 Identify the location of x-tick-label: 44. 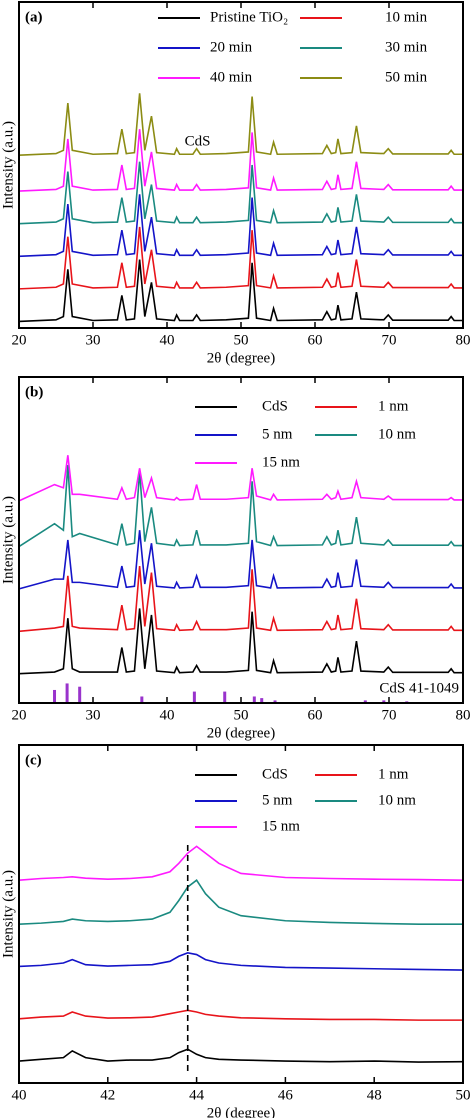
(197, 1095).